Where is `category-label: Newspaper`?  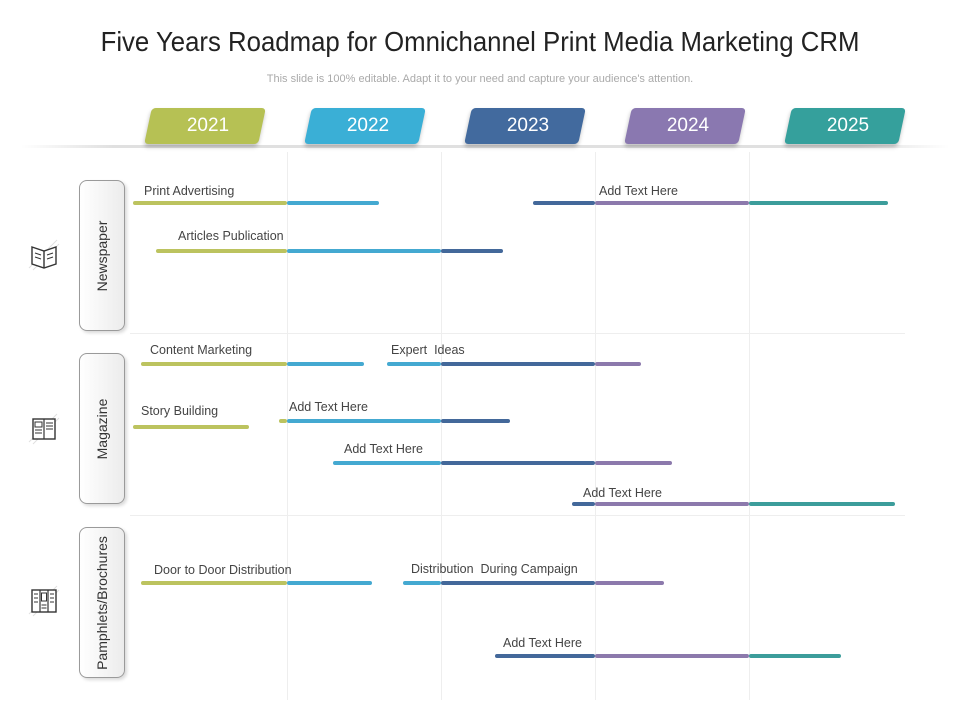
category-label: Newspaper is located at coordinates (102, 255).